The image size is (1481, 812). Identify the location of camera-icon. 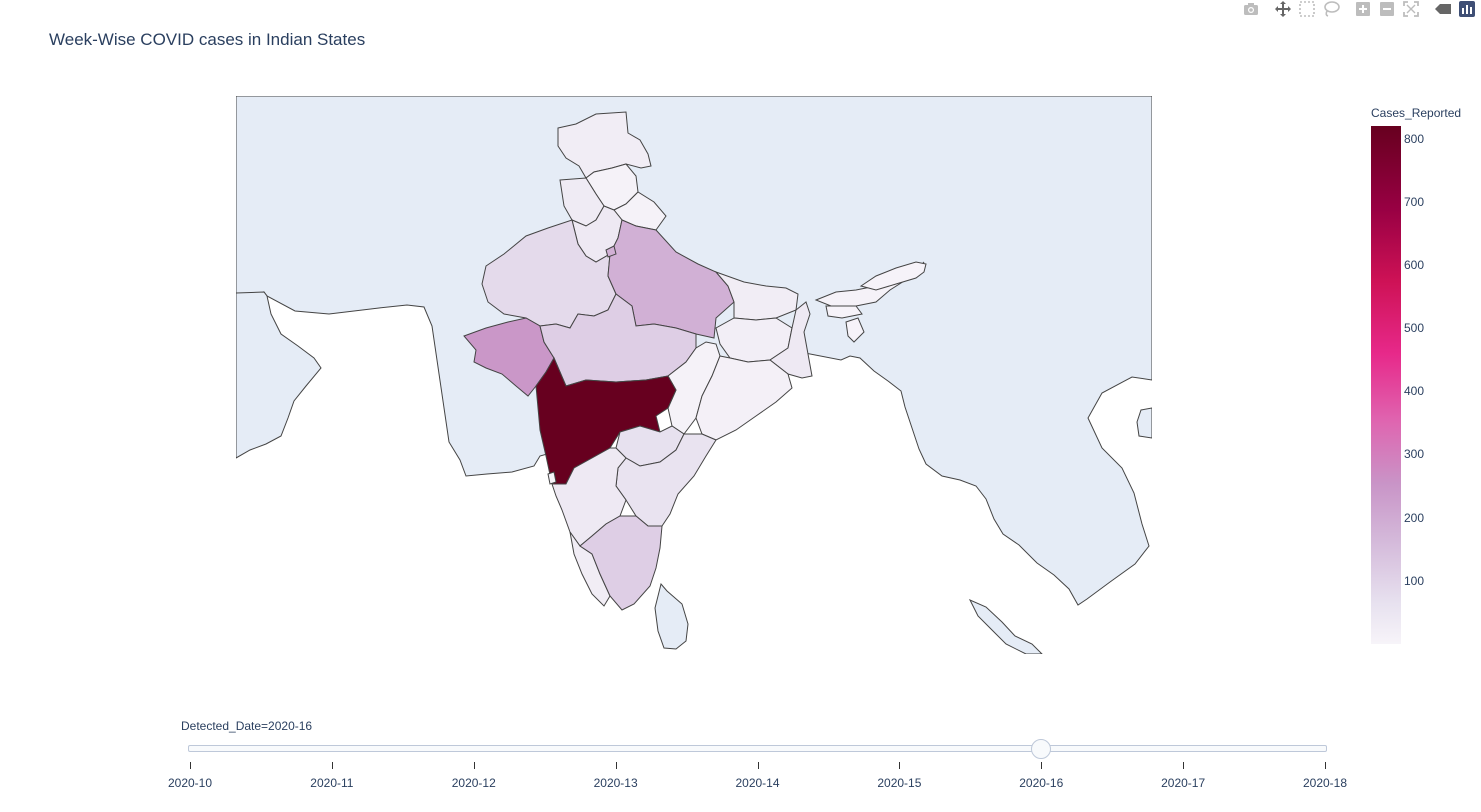
(1251, 9).